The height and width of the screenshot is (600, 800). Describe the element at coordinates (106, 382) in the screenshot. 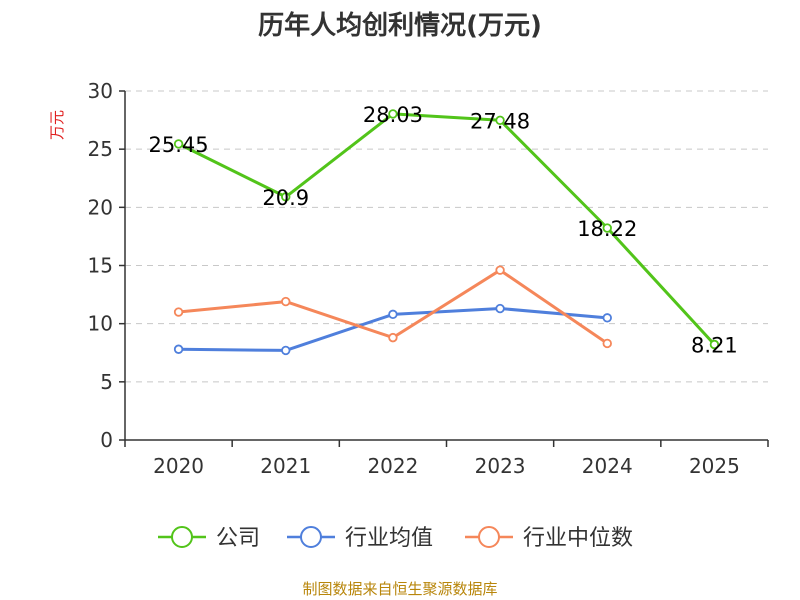

I see `y-tick-label-5: 5` at that location.